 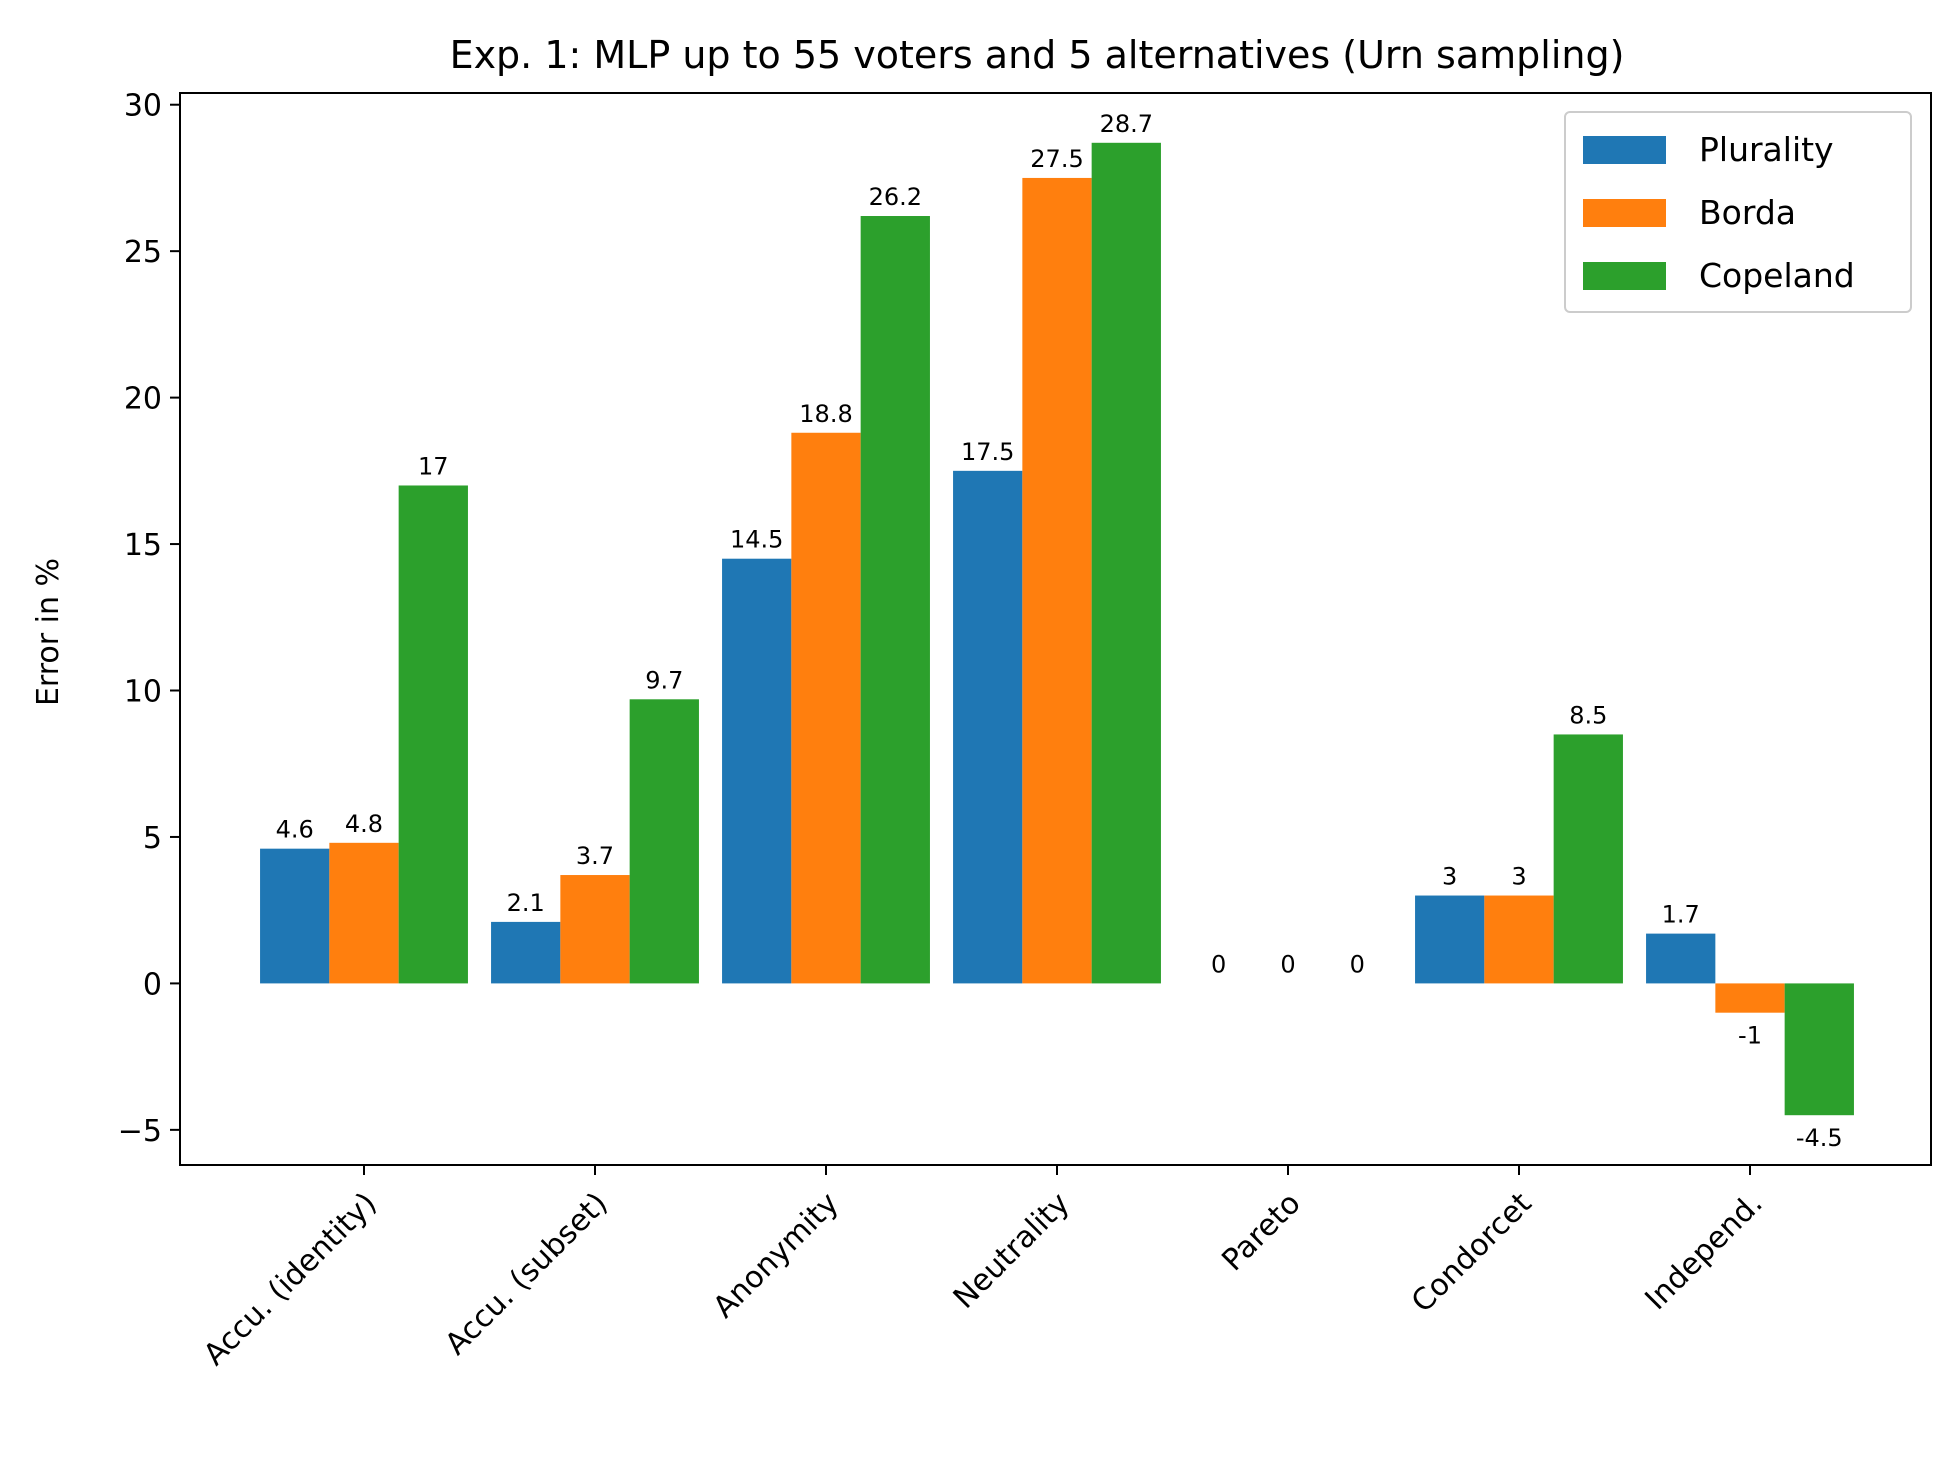 What do you see at coordinates (1624, 213) in the screenshot?
I see `legend-swatch-borda` at bounding box center [1624, 213].